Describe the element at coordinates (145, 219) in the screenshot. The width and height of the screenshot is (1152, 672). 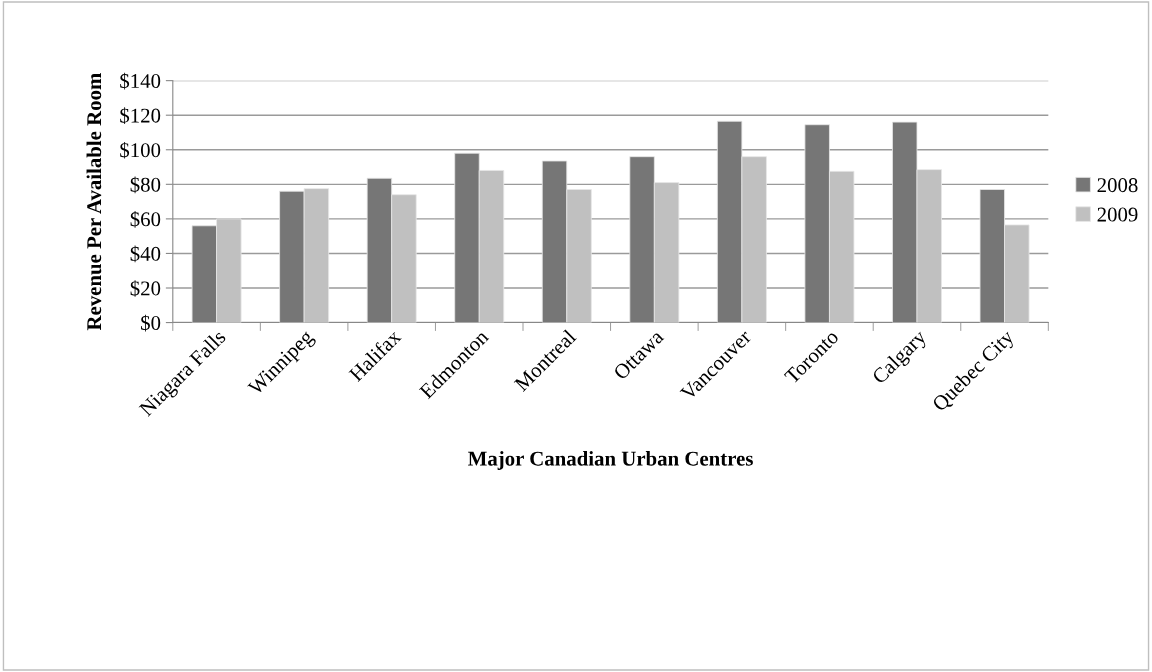
I see `y-tick-label: $60` at that location.